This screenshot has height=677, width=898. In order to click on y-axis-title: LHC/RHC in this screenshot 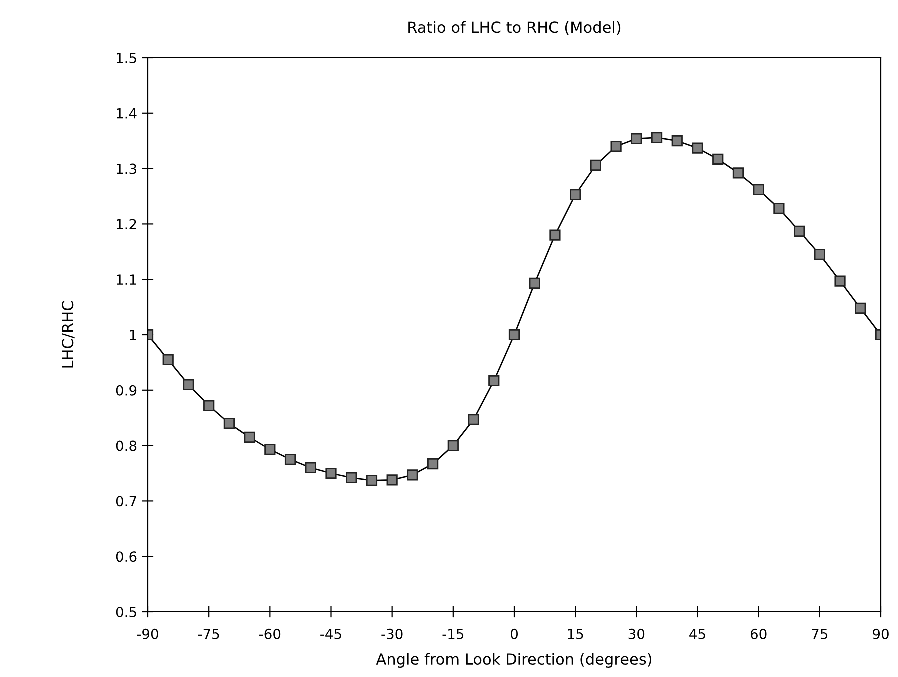, I will do `click(68, 335)`.